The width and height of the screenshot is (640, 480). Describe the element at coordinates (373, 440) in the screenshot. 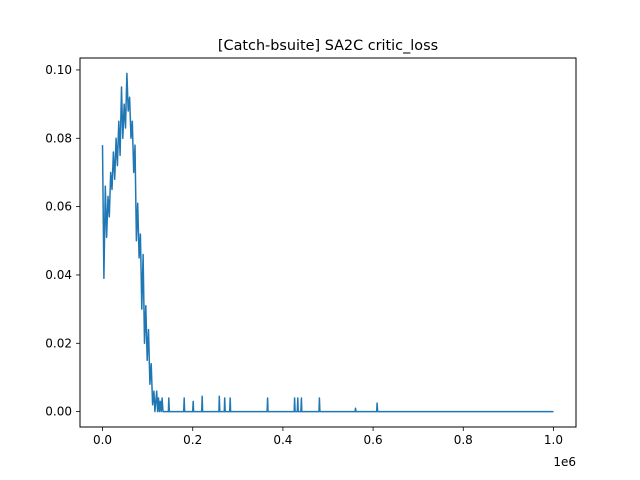

I see `x-tick-label: 0.6` at that location.